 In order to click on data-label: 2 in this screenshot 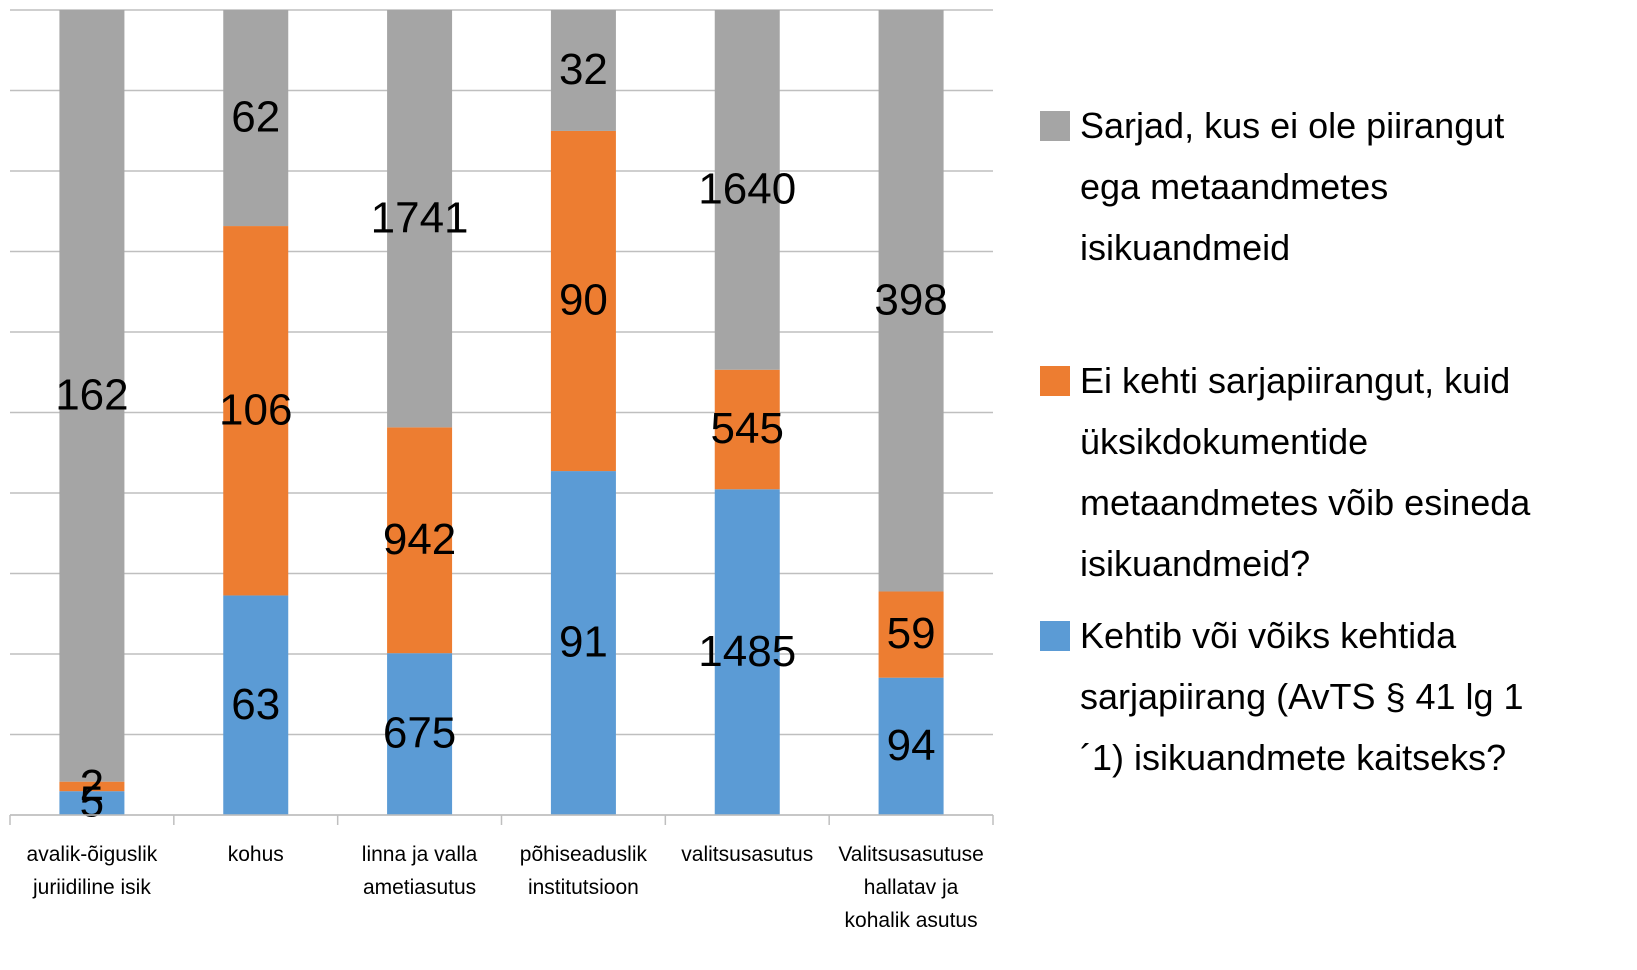, I will do `click(92, 785)`.